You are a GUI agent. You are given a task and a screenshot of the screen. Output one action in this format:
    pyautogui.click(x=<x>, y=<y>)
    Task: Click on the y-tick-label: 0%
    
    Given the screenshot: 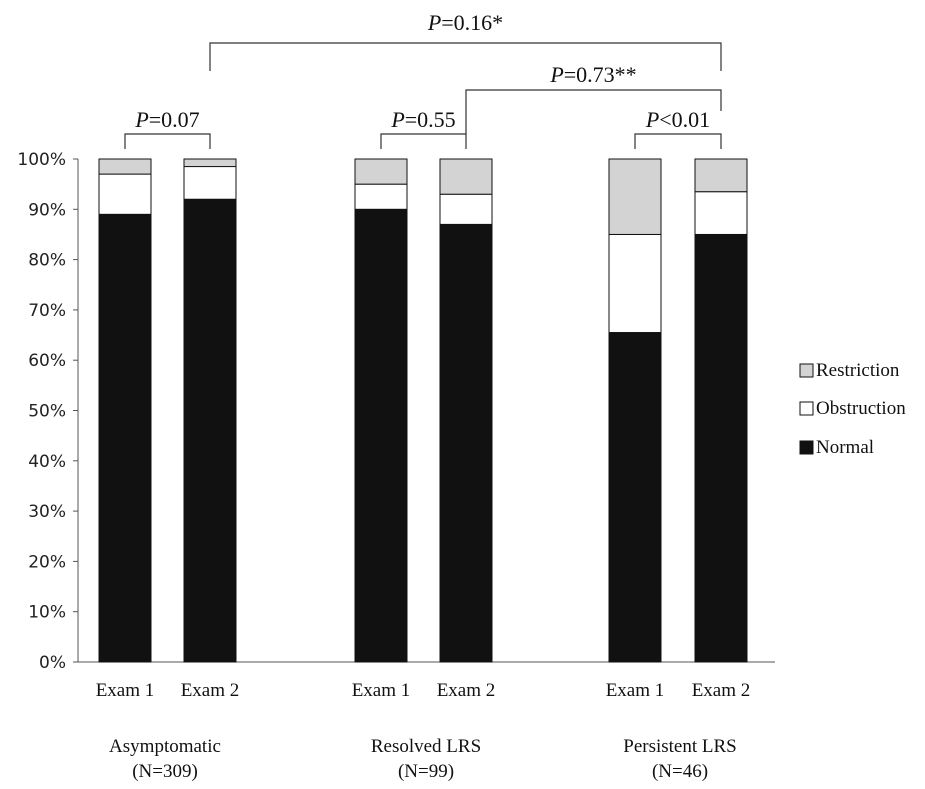 What is the action you would take?
    pyautogui.click(x=52, y=663)
    